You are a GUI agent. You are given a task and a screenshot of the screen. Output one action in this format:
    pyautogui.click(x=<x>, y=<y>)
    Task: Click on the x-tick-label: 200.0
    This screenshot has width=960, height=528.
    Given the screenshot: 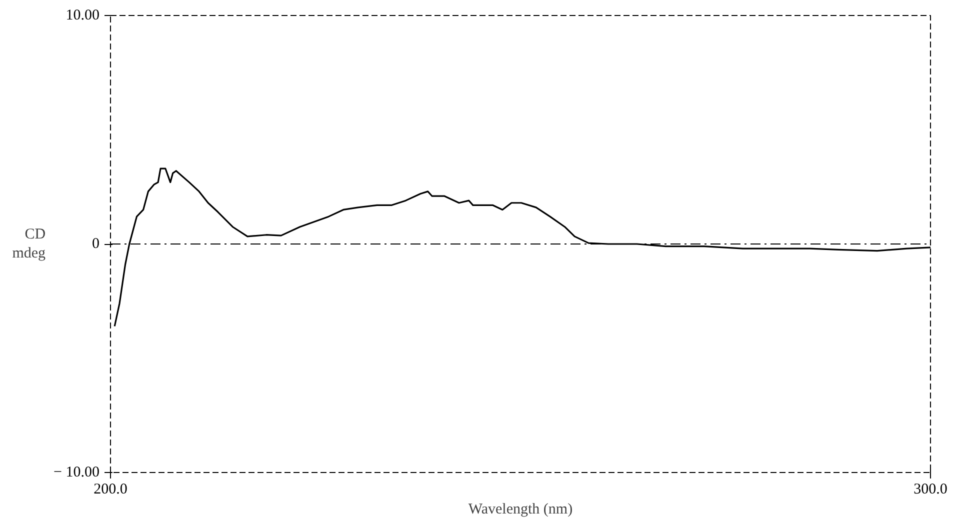 What is the action you would take?
    pyautogui.click(x=111, y=490)
    